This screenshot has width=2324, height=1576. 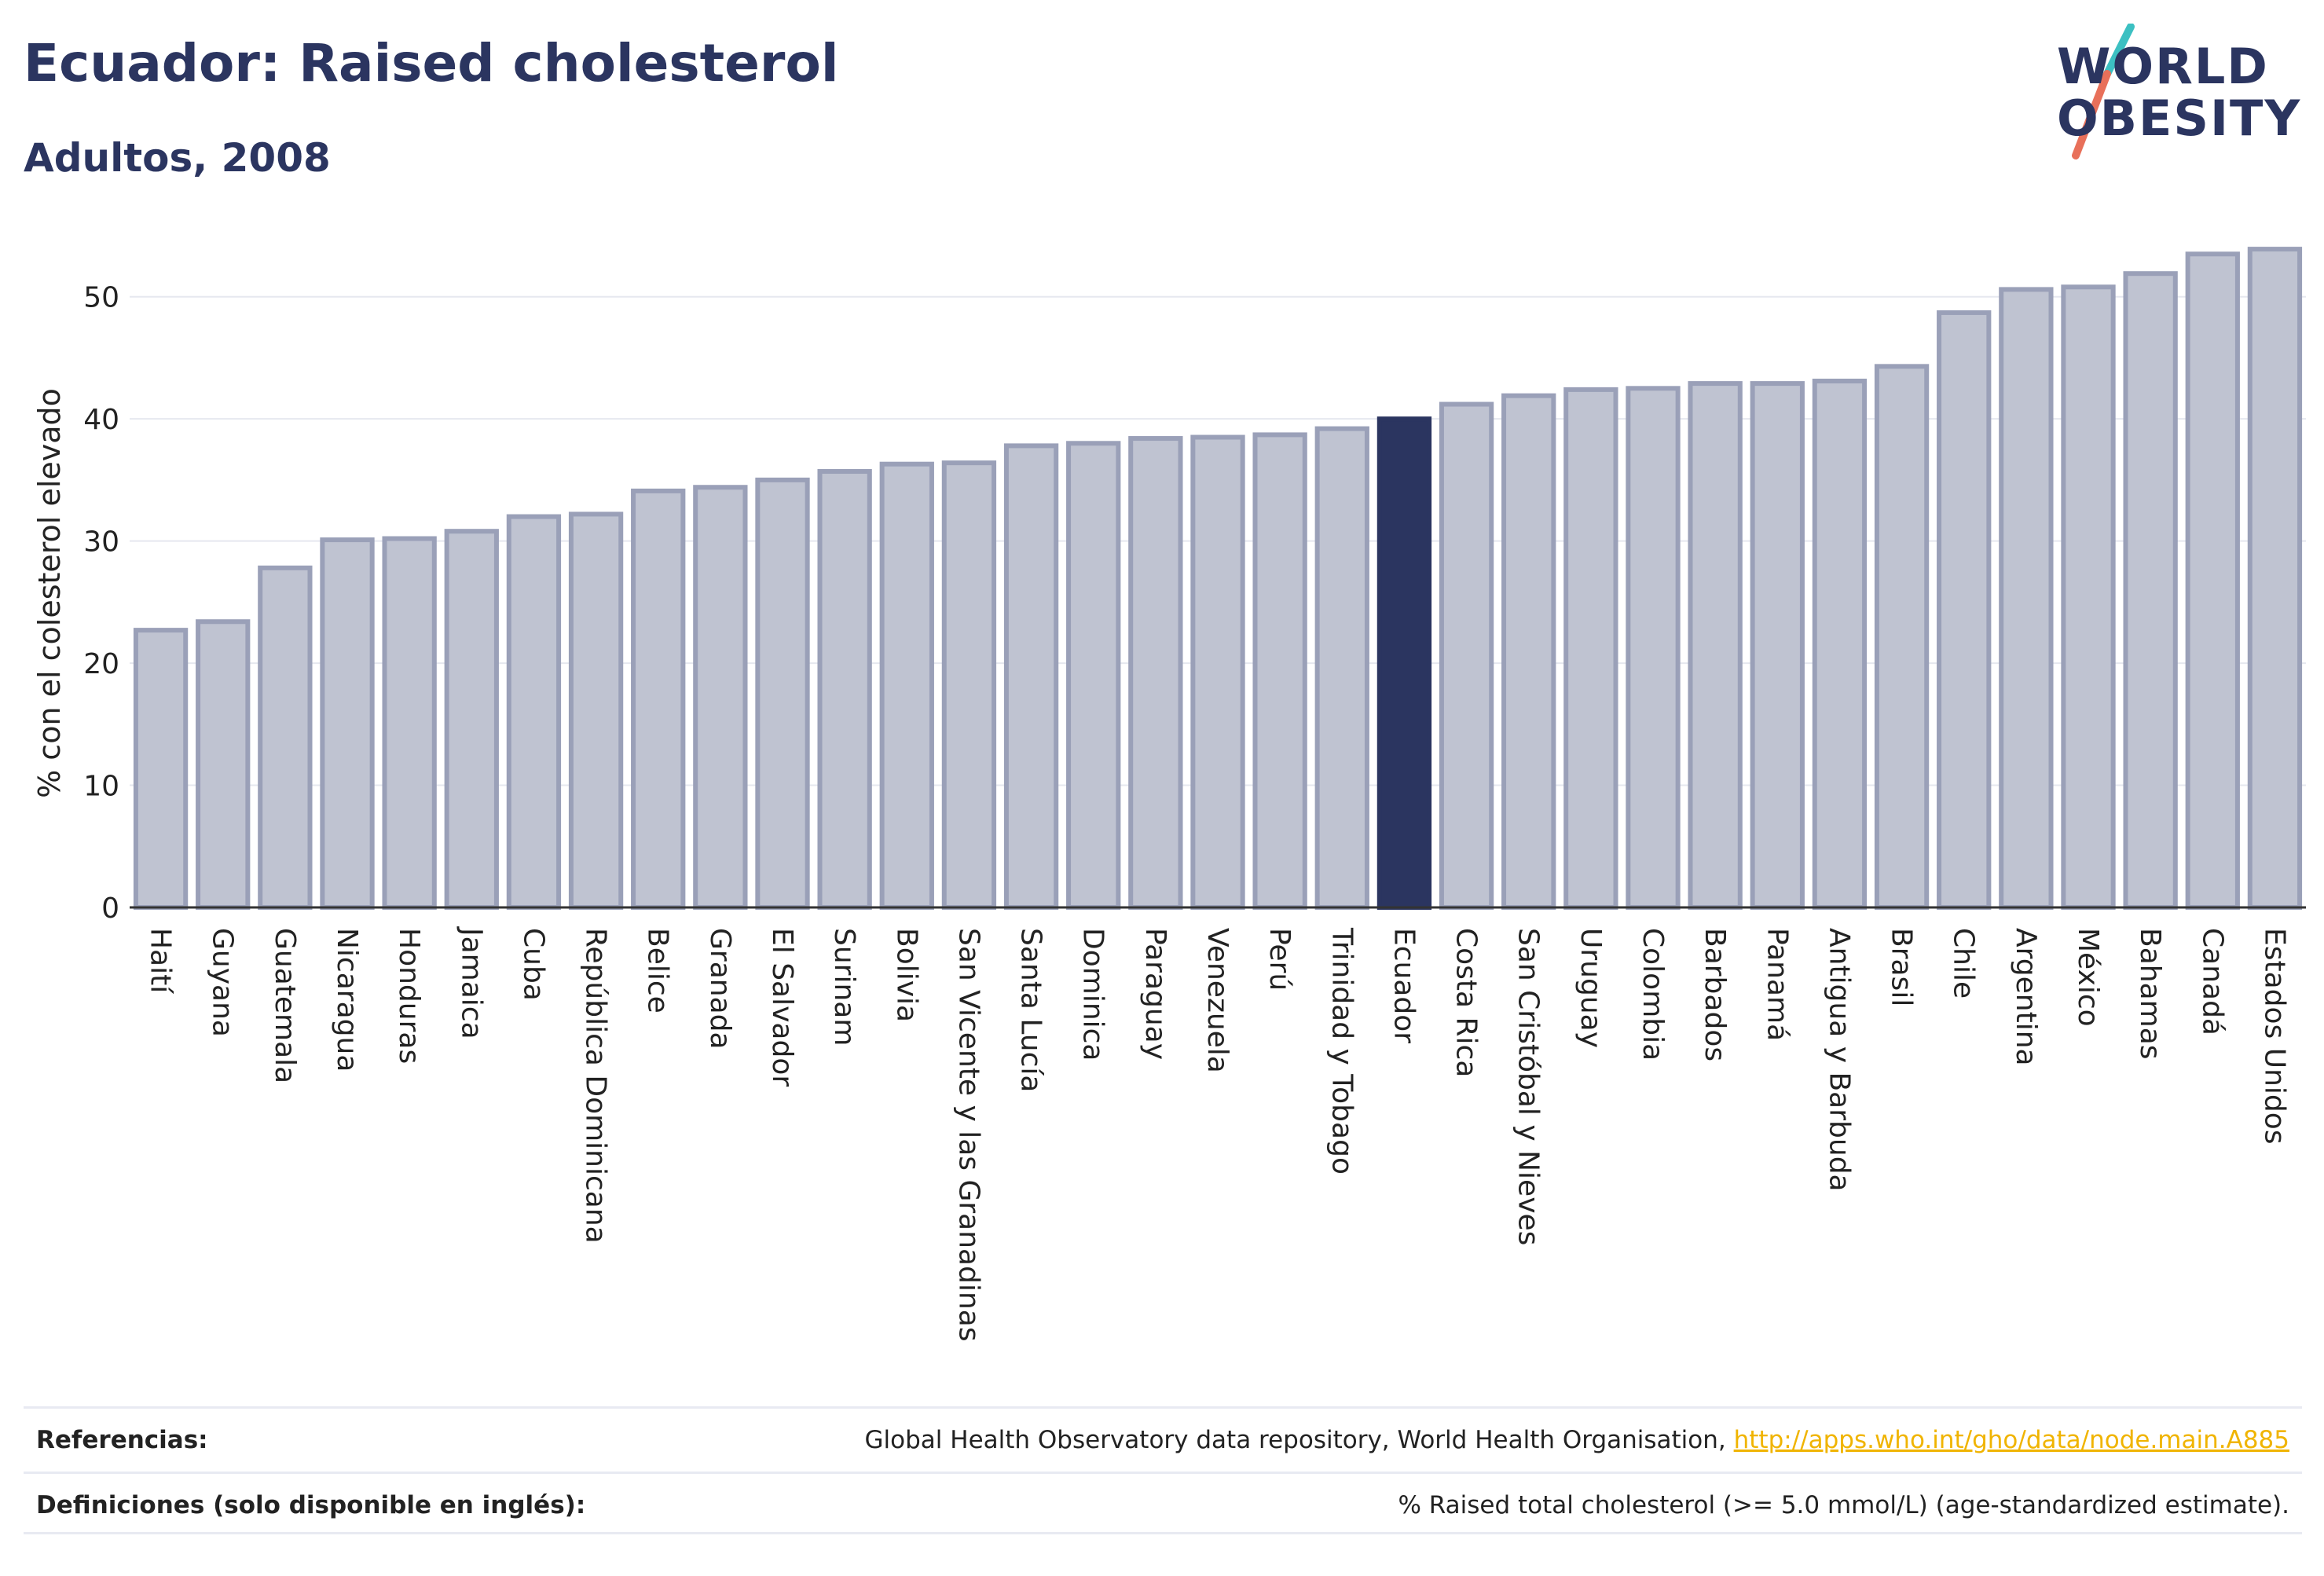 I want to click on page-title: Ecuador: Raised cholesterol, so click(x=431, y=63).